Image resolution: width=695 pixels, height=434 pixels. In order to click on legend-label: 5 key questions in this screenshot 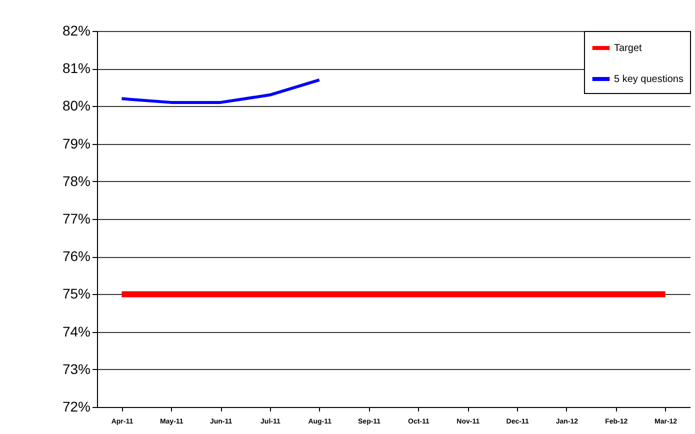, I will do `click(649, 79)`.